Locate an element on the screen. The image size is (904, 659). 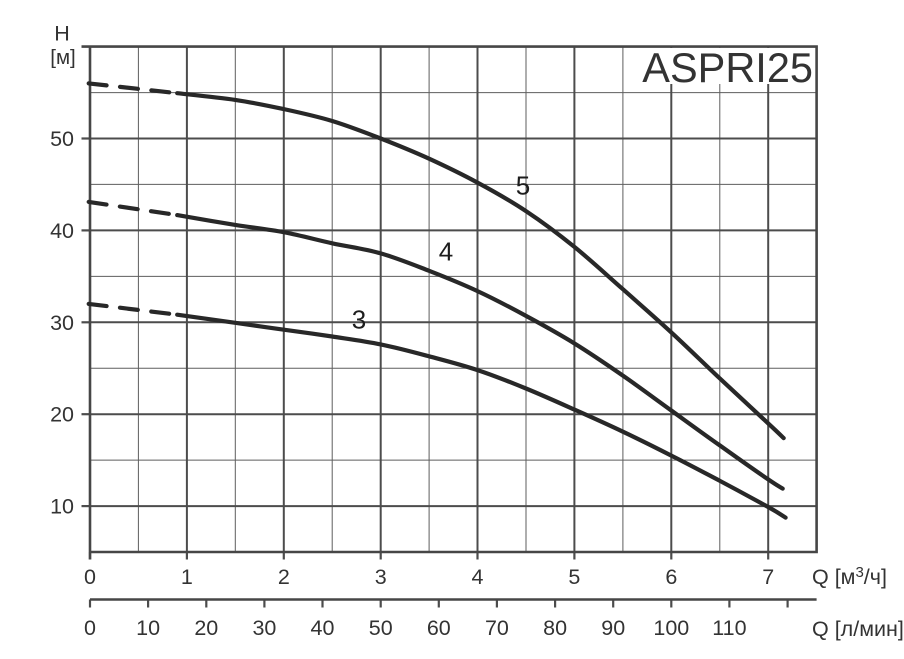
svg-text: 1 is located at coordinates (187, 577).